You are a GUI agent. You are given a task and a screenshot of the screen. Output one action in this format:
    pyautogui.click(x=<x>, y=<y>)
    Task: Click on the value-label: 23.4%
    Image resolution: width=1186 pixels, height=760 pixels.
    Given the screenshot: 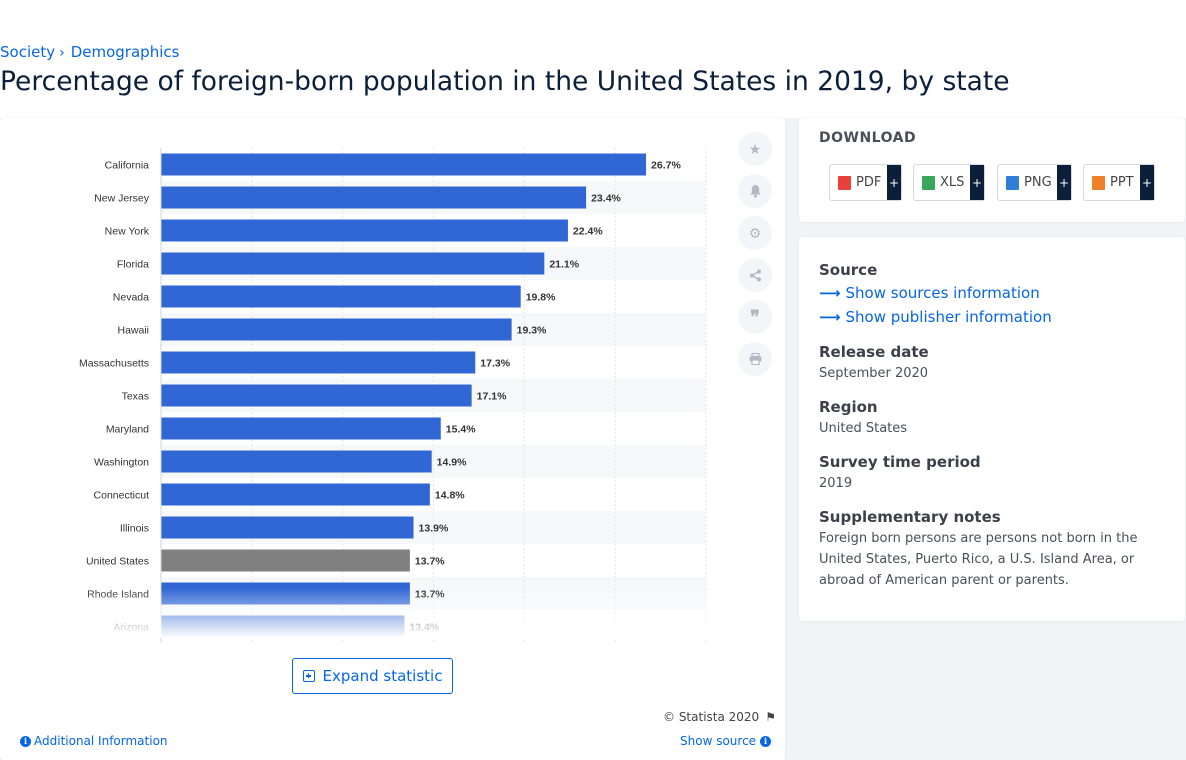 What is the action you would take?
    pyautogui.click(x=606, y=199)
    